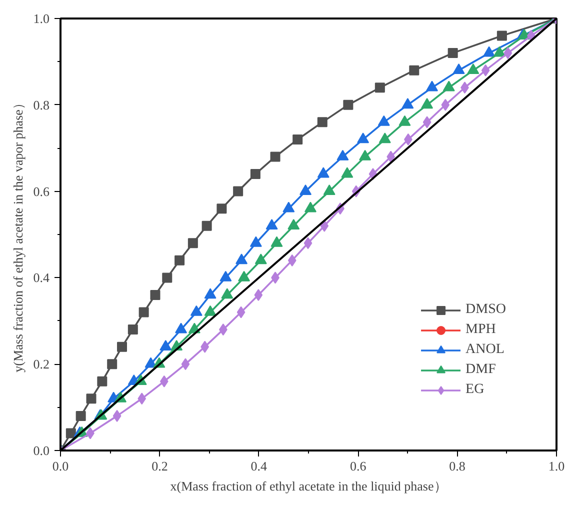  I want to click on x-tick-label: 0.6, so click(358, 466).